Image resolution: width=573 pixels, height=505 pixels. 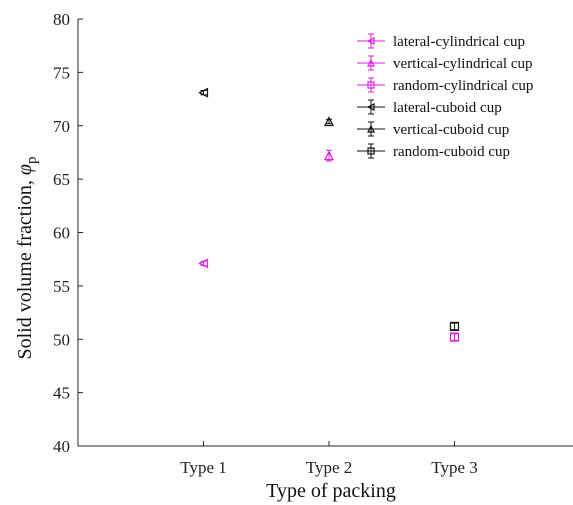 What do you see at coordinates (331, 491) in the screenshot?
I see `x-axis-label: Type of packing` at bounding box center [331, 491].